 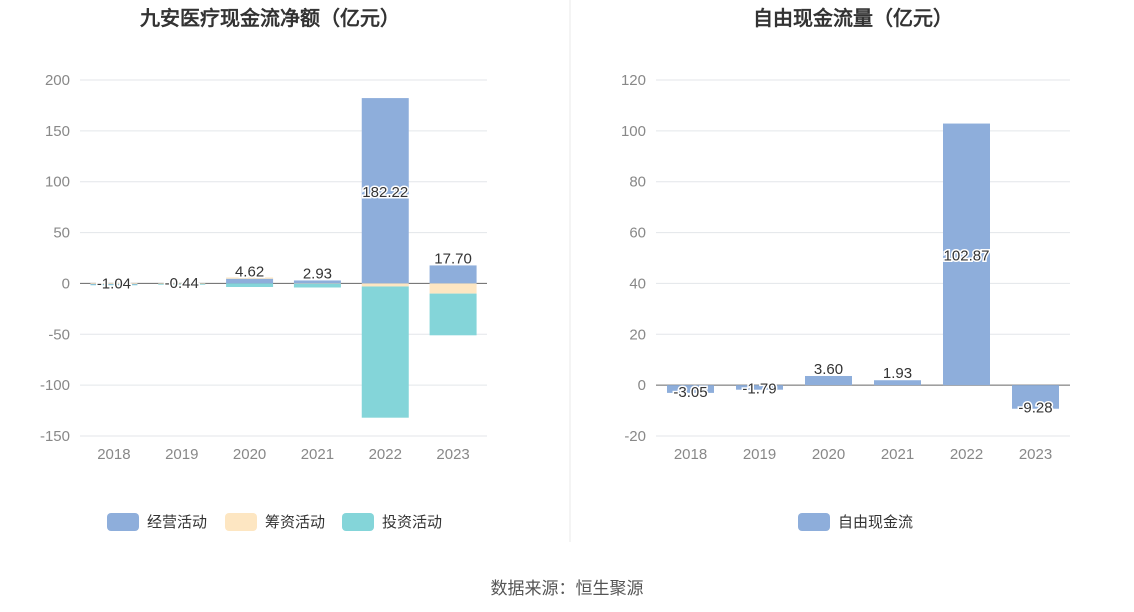 What do you see at coordinates (249, 272) in the screenshot?
I see `data-label: 4.62` at bounding box center [249, 272].